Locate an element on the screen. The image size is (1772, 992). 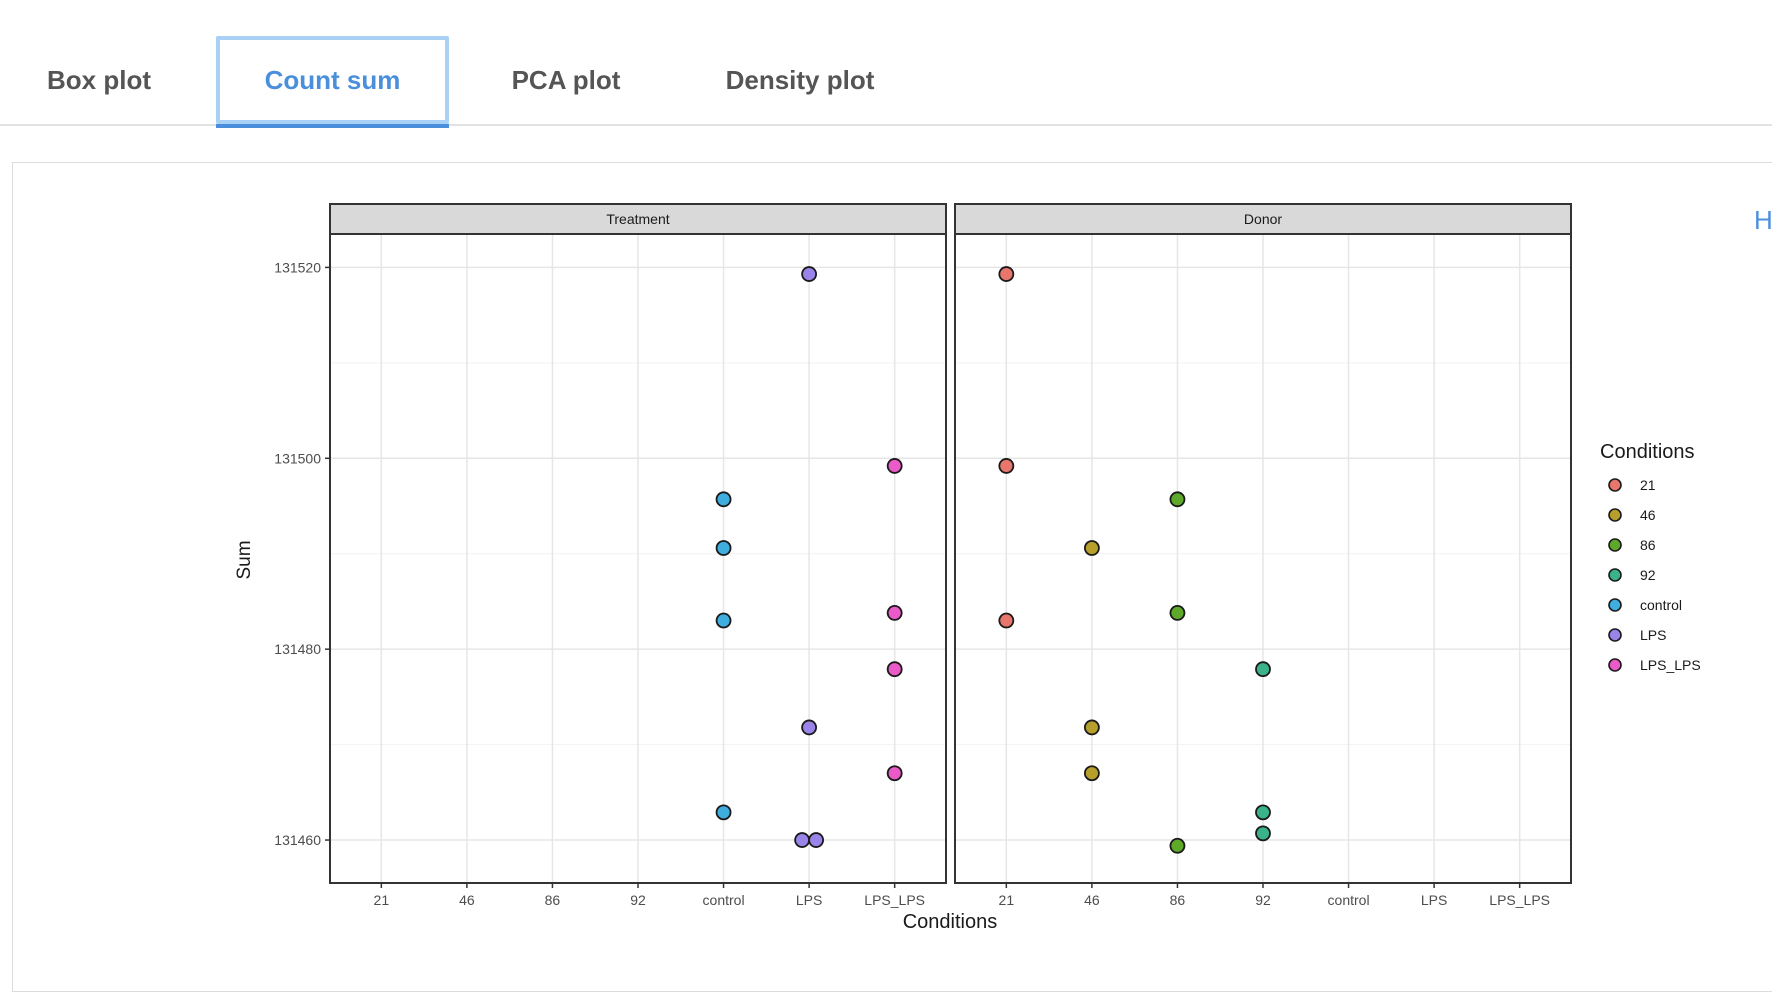
facet-title: Donor is located at coordinates (1263, 219).